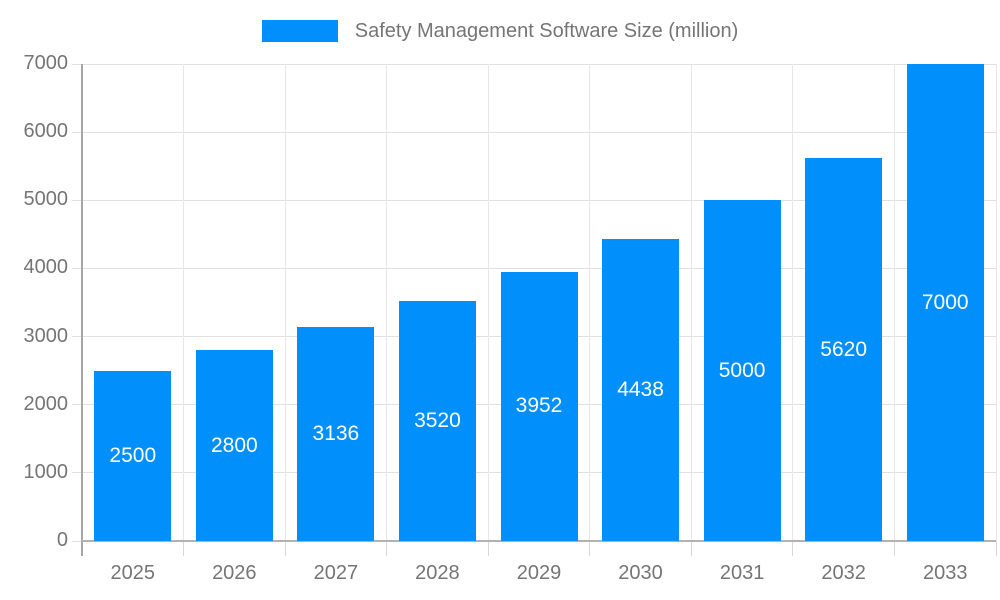 The image size is (1000, 600). Describe the element at coordinates (46, 335) in the screenshot. I see `y-axis-label: 3000` at that location.